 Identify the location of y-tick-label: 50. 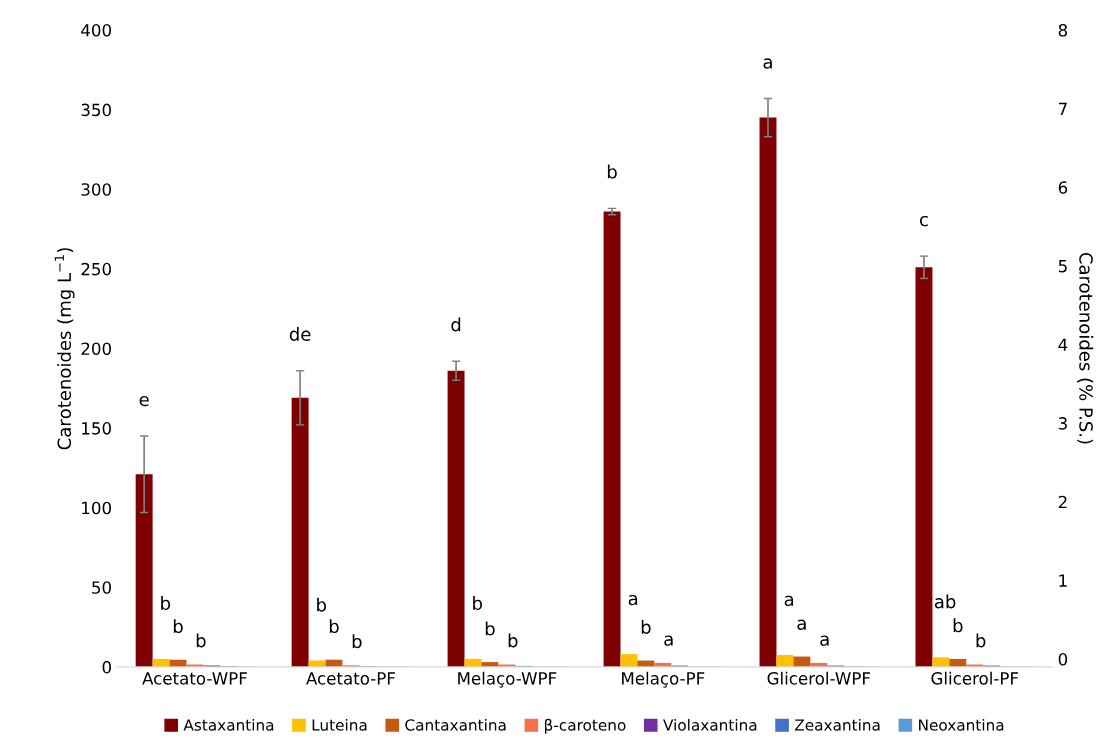
(101, 587).